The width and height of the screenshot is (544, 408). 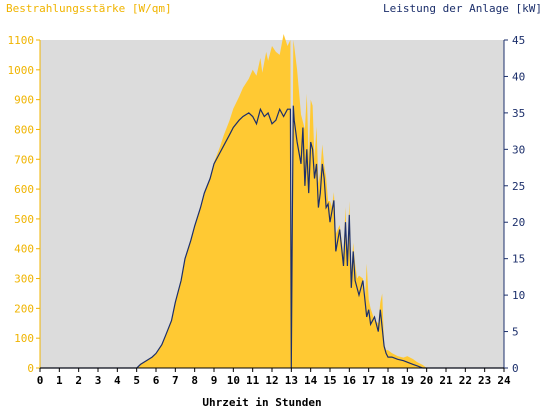 What do you see at coordinates (24, 189) in the screenshot?
I see `left-tick-label: 600` at bounding box center [24, 189].